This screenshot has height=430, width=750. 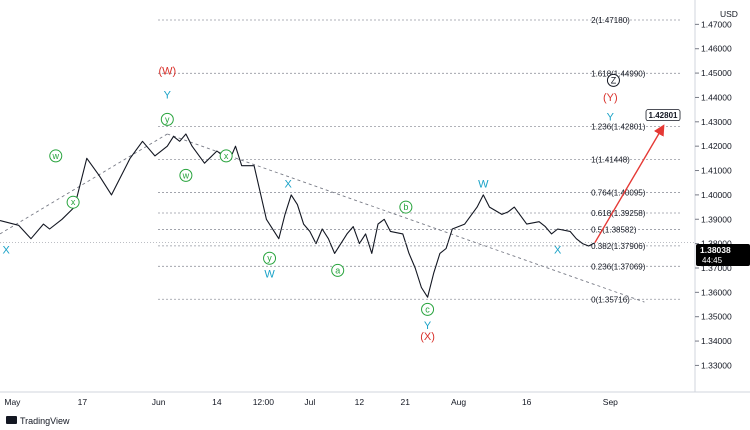 I want to click on fib-level-label: 0.236(1.37069), so click(x=618, y=266).